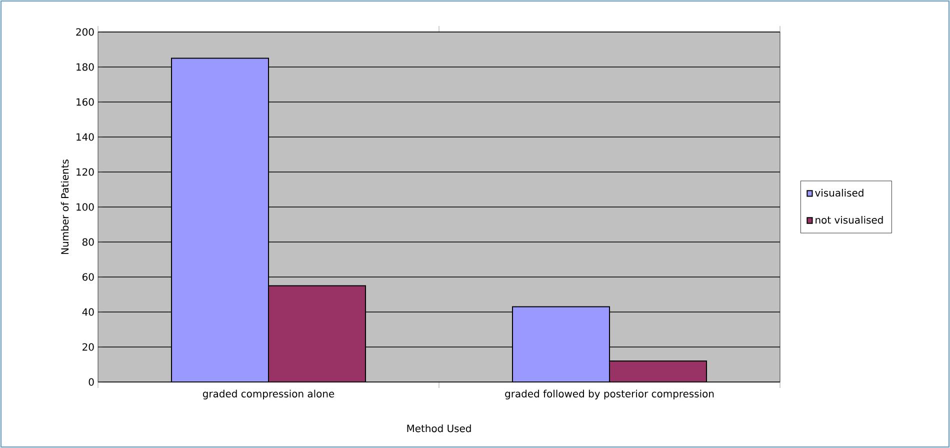  I want to click on y-tick-label: 160, so click(85, 102).